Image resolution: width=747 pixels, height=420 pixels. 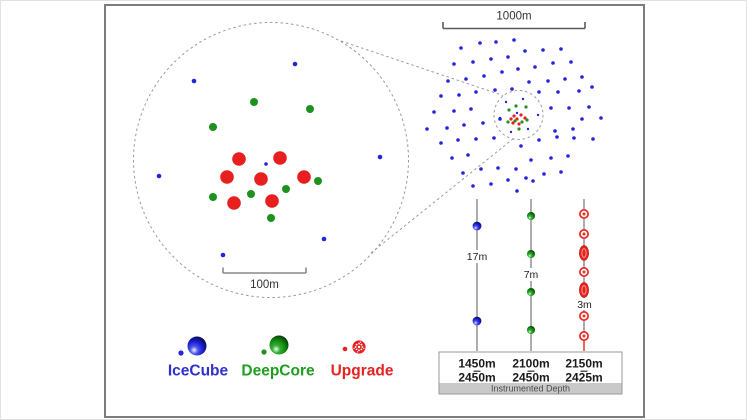 I want to click on detail-icecube-dots, so click(x=269, y=159).